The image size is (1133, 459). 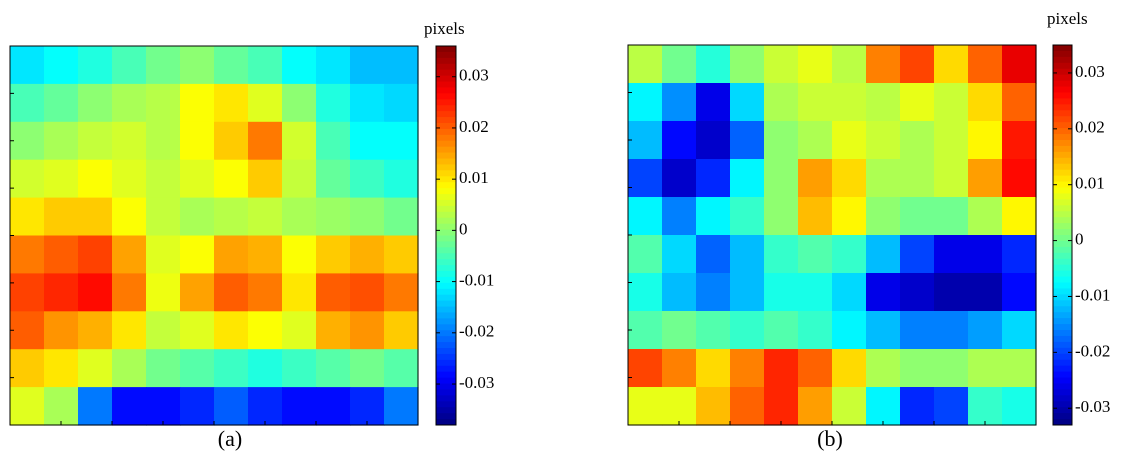 What do you see at coordinates (1090, 183) in the screenshot?
I see `colorbar-tick-label: 0.01` at bounding box center [1090, 183].